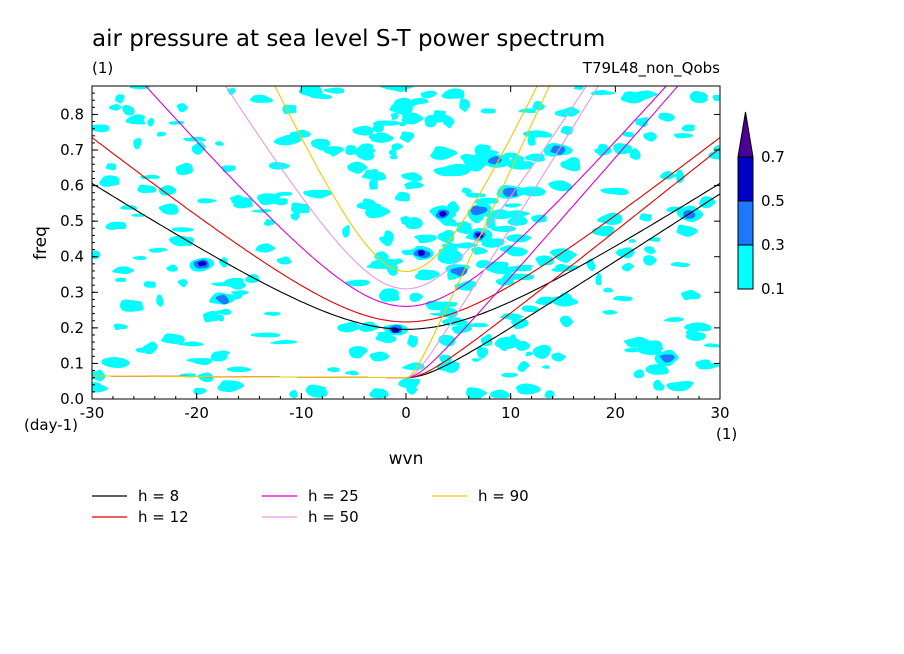  Describe the element at coordinates (158, 496) in the screenshot. I see `legend-label-1: h = 8` at that location.